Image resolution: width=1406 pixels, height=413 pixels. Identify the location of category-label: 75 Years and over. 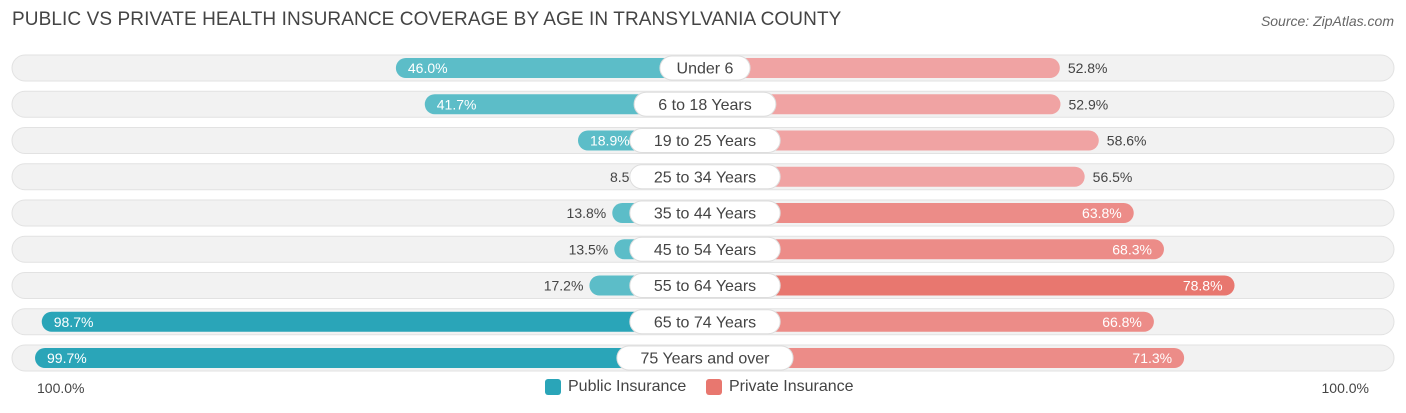
(706, 359).